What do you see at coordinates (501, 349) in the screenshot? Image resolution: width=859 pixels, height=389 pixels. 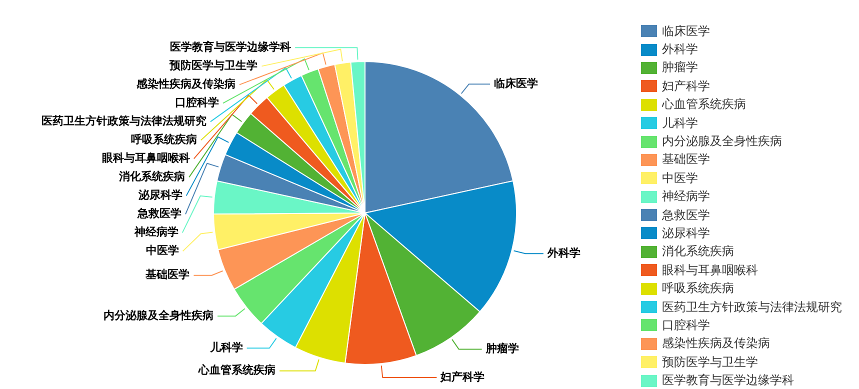 I see `slice-label: 肿瘤学` at bounding box center [501, 349].